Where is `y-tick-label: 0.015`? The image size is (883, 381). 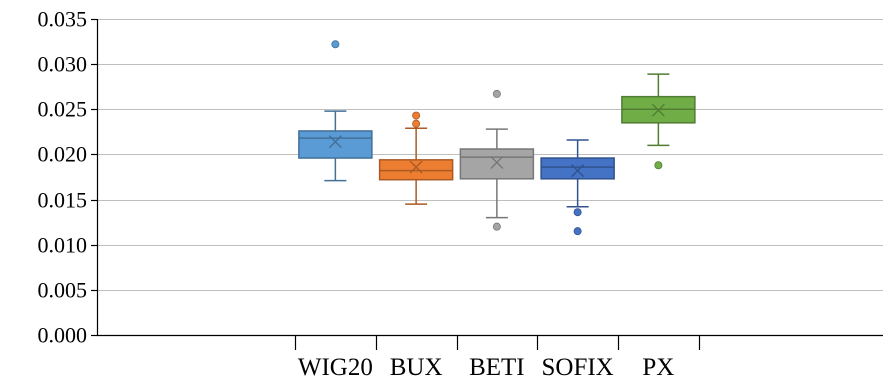 y-tick-label: 0.015 is located at coordinates (63, 200).